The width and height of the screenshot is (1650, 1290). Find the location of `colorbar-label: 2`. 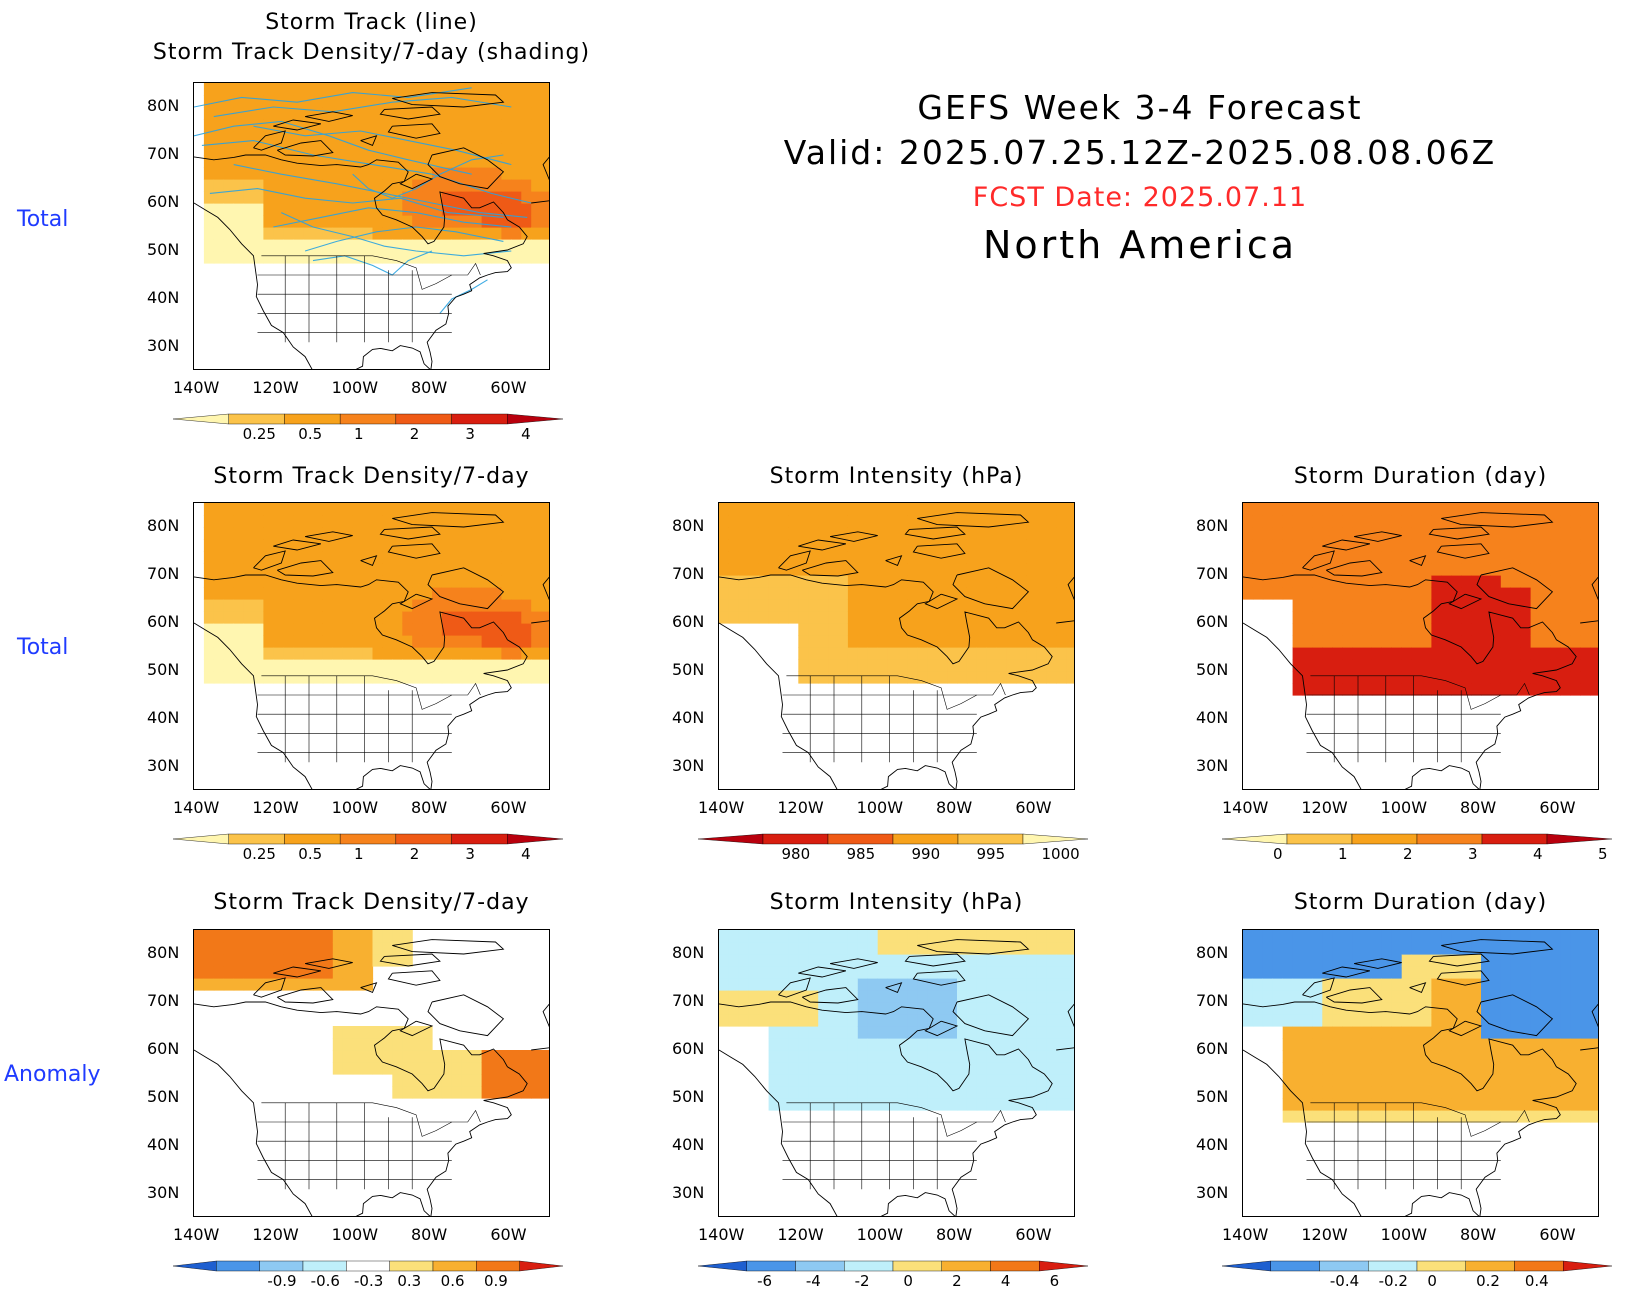

colorbar-label: 2 is located at coordinates (1408, 854).